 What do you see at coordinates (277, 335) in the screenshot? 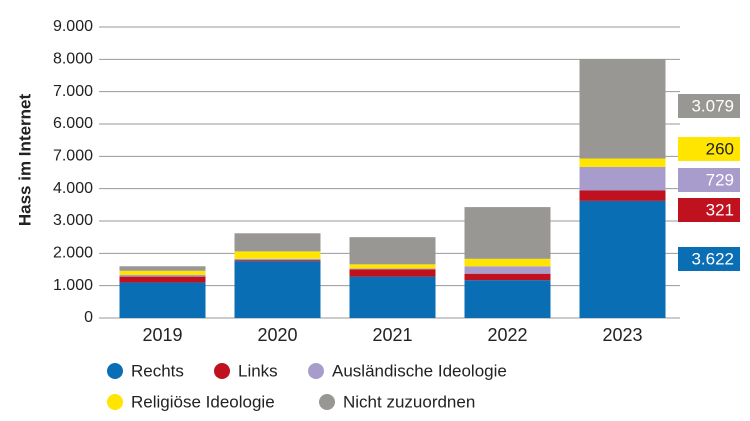
I see `x-tick-label: 2020` at bounding box center [277, 335].